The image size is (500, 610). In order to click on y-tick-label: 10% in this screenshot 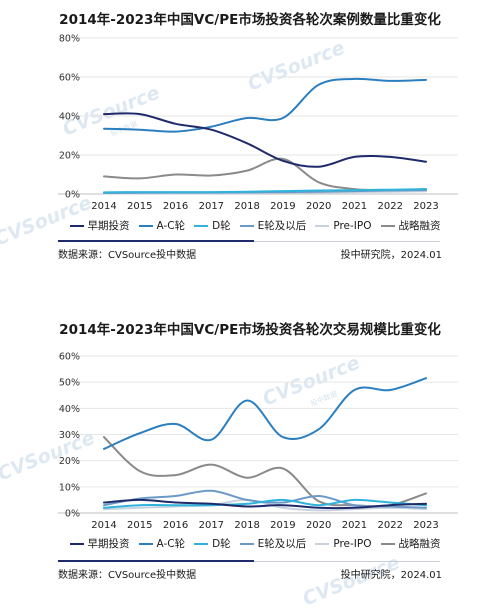, I will do `click(69, 487)`.